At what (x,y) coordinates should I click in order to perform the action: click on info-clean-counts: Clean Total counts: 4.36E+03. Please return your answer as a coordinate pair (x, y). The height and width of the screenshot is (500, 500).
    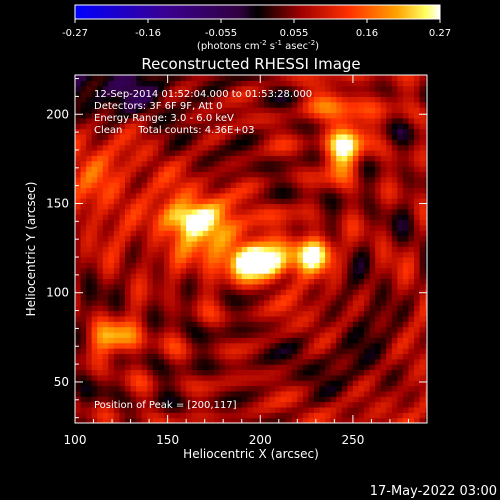
    Looking at the image, I should click on (174, 130).